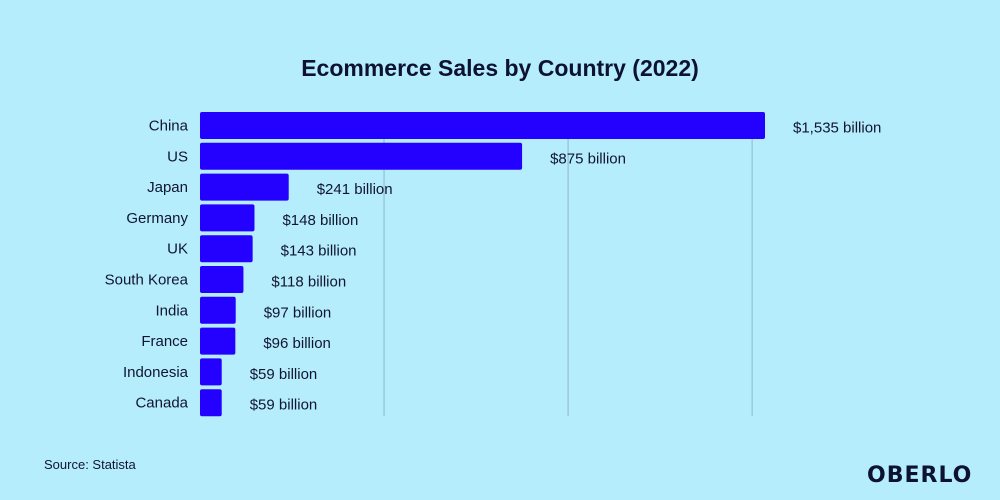  I want to click on category-label: South Korea, so click(147, 280).